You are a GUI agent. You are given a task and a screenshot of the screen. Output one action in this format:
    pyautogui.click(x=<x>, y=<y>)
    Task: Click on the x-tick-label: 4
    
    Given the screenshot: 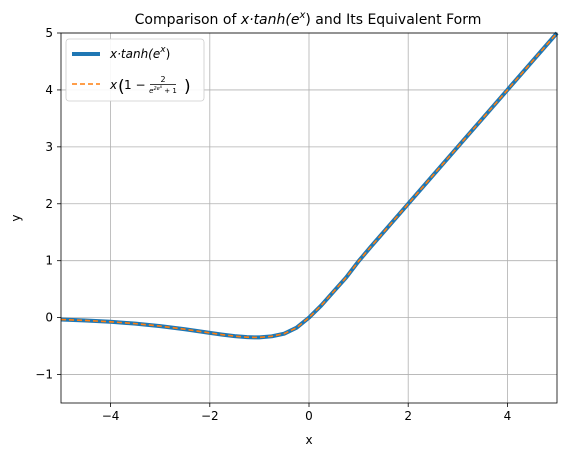 What is the action you would take?
    pyautogui.click(x=508, y=416)
    